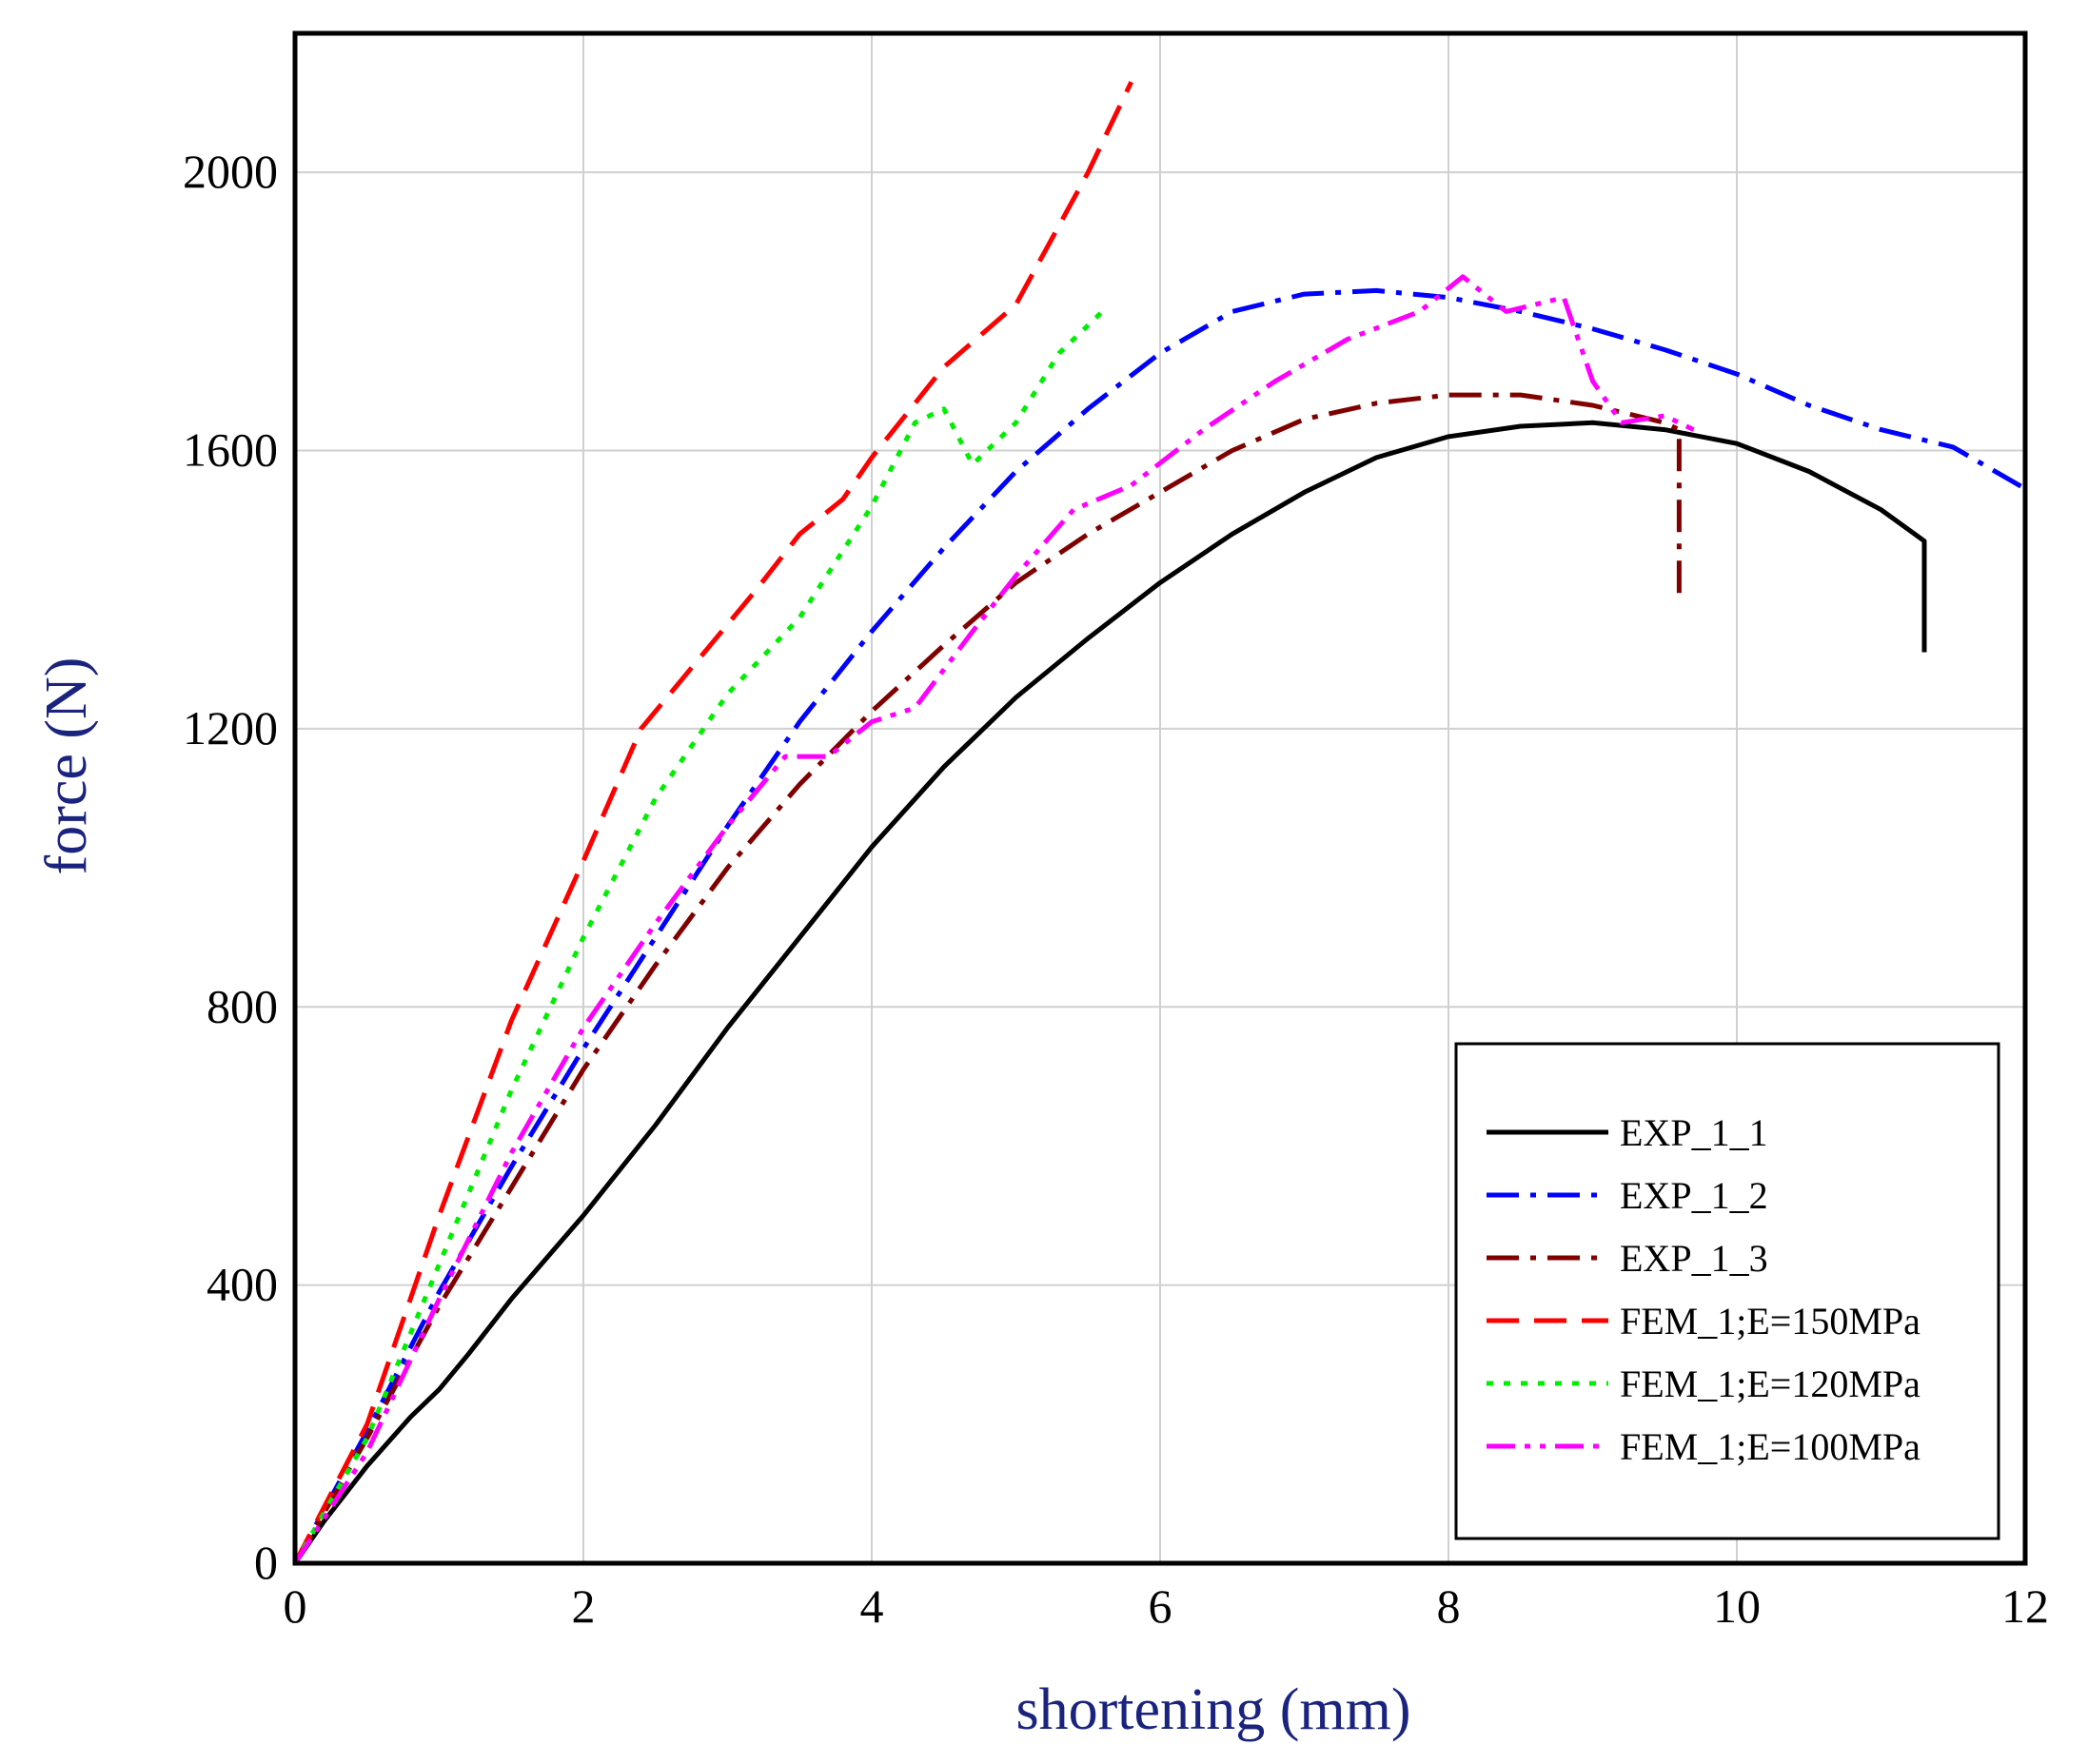 This screenshot has width=2088, height=1764. I want to click on x-tick-label: 4, so click(872, 1606).